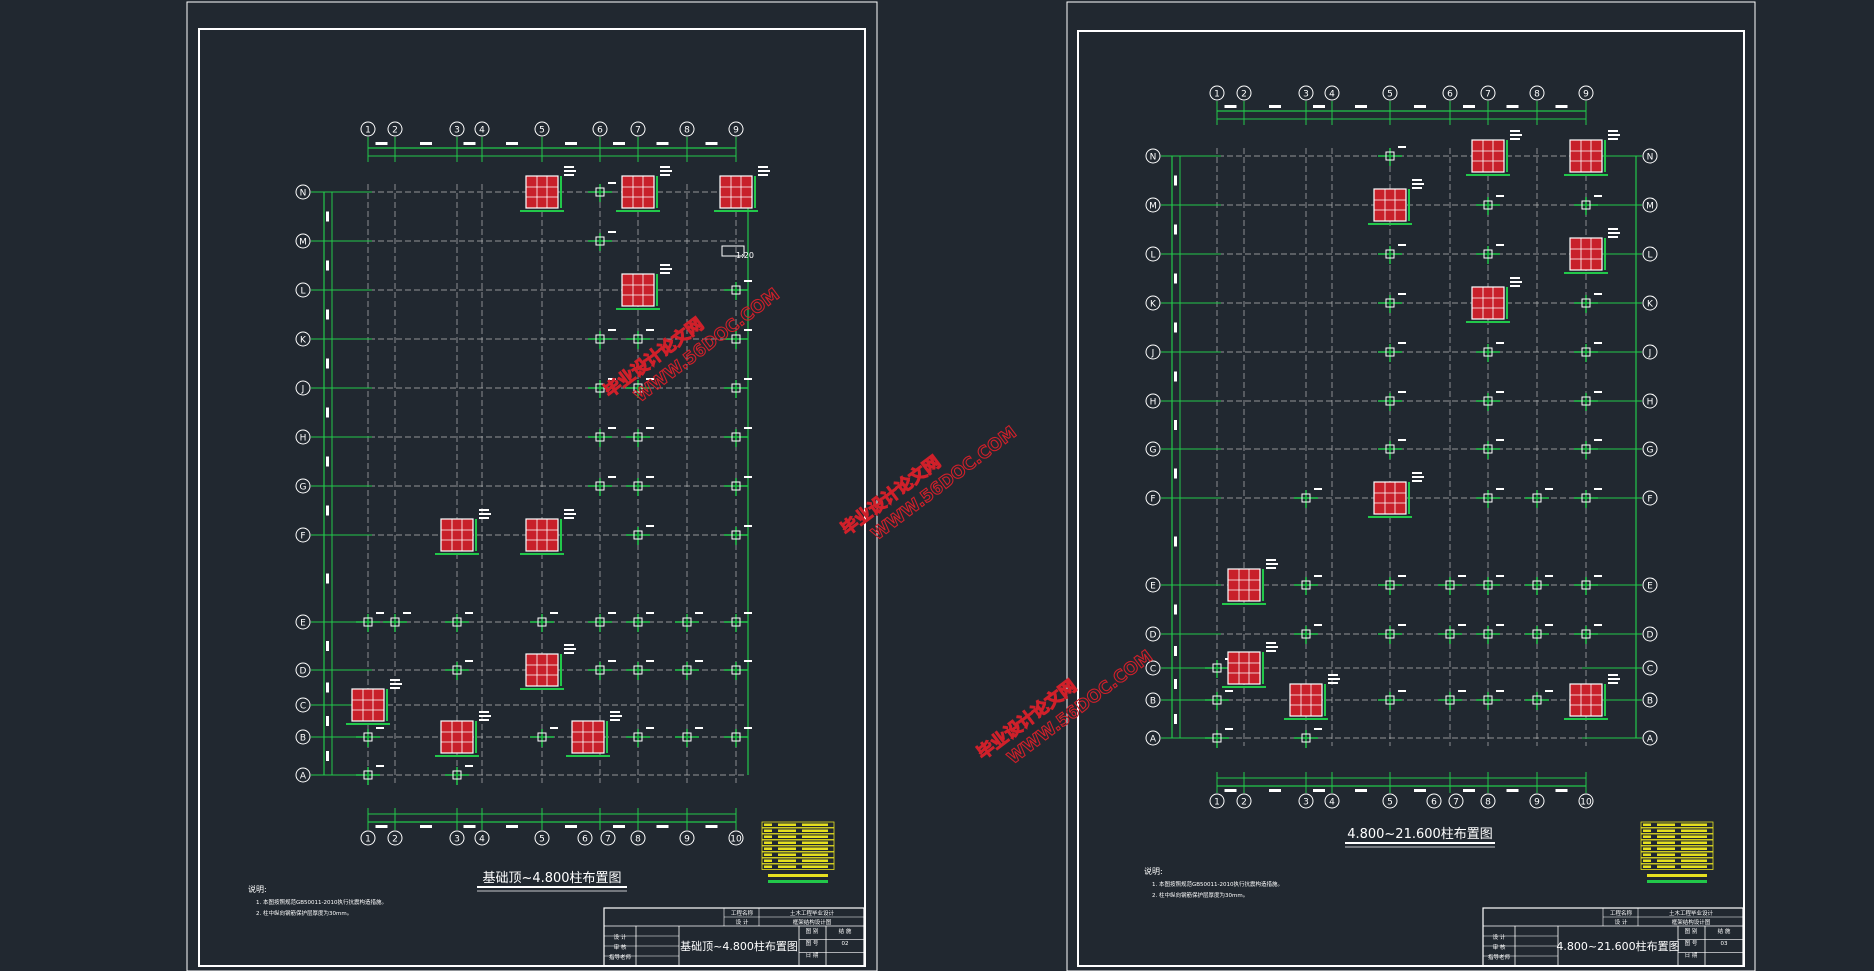  Describe the element at coordinates (1332, 801) in the screenshot. I see `axis-bubble-bottom-circle` at that location.